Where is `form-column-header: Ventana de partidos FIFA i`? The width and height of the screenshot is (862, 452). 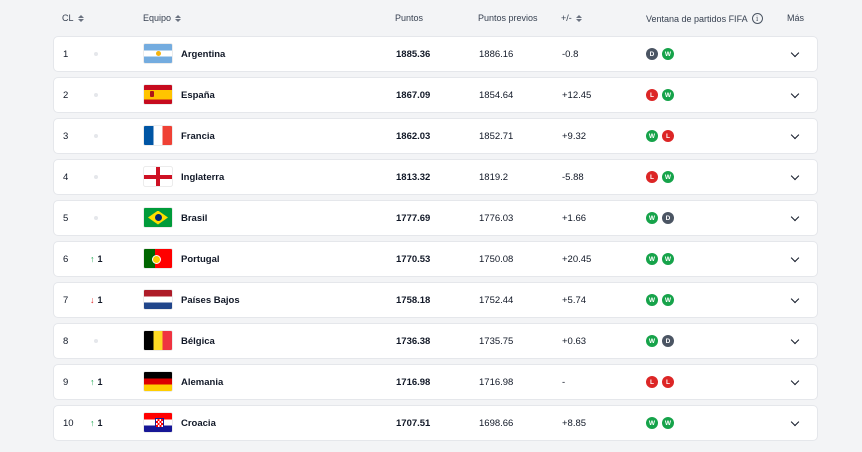 form-column-header: Ventana de partidos FIFA i is located at coordinates (704, 18).